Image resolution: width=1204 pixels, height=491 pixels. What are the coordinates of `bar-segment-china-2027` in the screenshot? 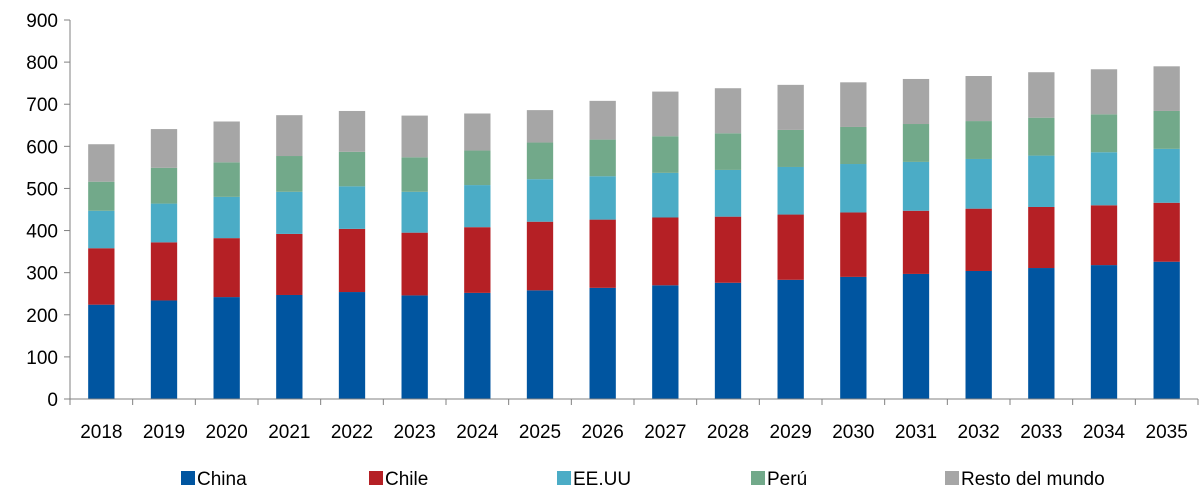 It's located at (665, 342).